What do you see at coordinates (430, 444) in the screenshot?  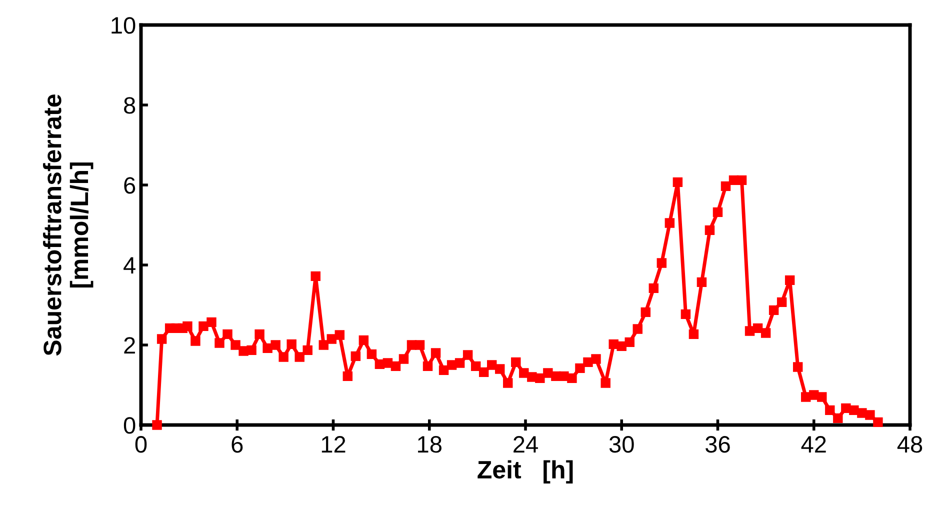 I see `x-tick-label: 18` at bounding box center [430, 444].